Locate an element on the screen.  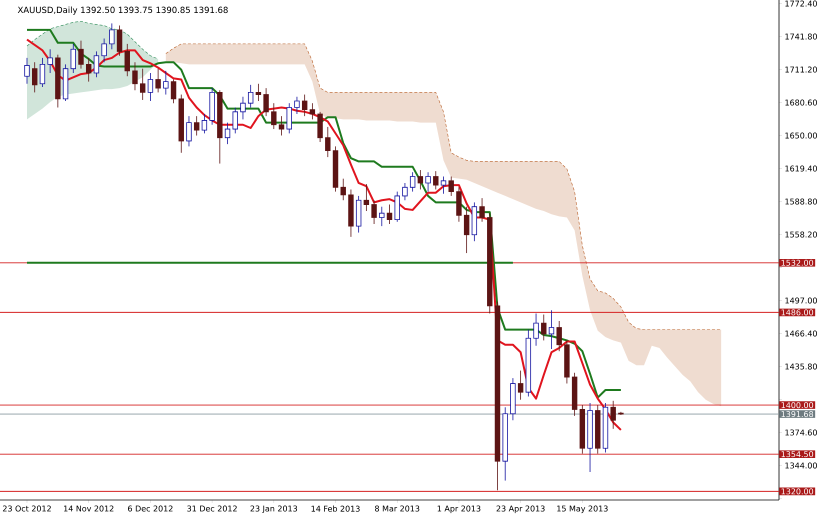
text: XAUUSD,Daily 1392.50 1393.75 1390.85 1391.68 is located at coordinates (123, 10).